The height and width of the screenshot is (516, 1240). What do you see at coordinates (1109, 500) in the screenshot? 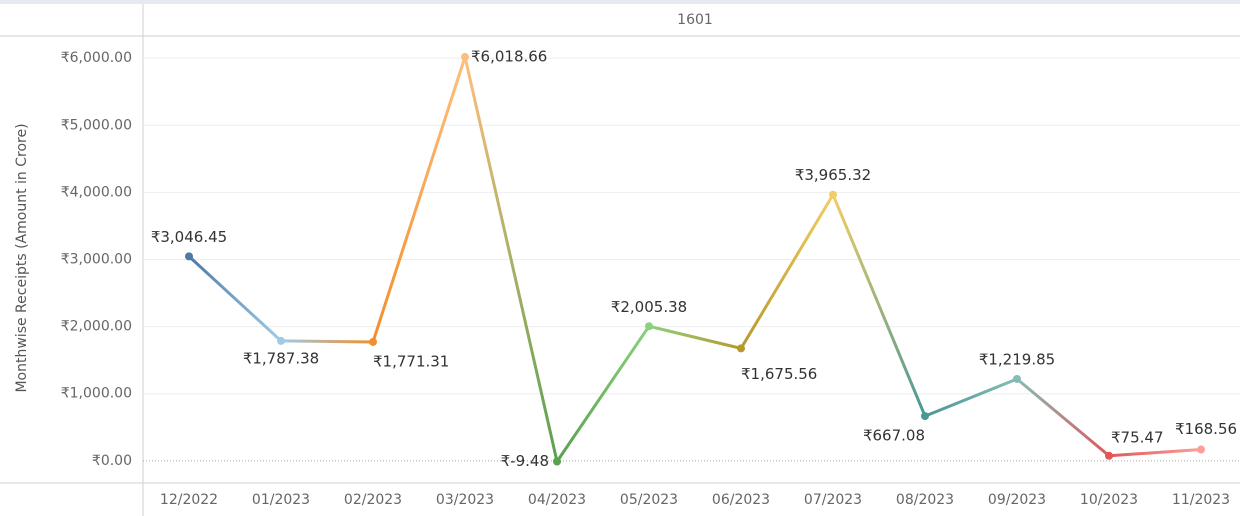
I see `x-tick-label: 10/2023` at bounding box center [1109, 500].